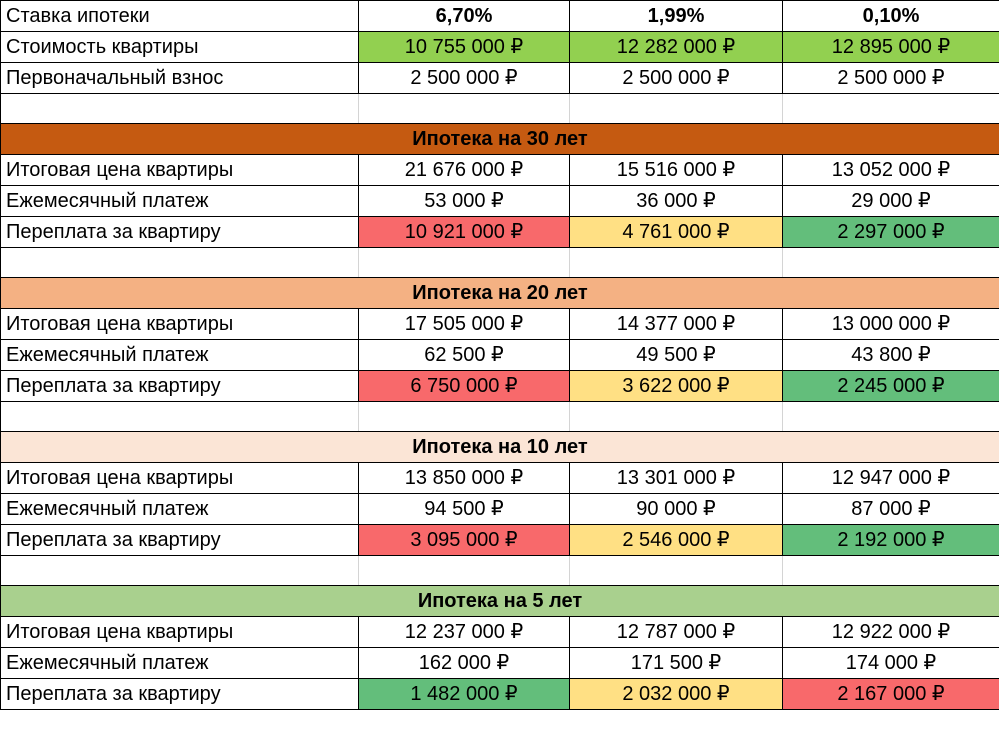 The width and height of the screenshot is (999, 738). What do you see at coordinates (890, 324) in the screenshot?
I see `total-cell: 13 000 000 ₽` at bounding box center [890, 324].